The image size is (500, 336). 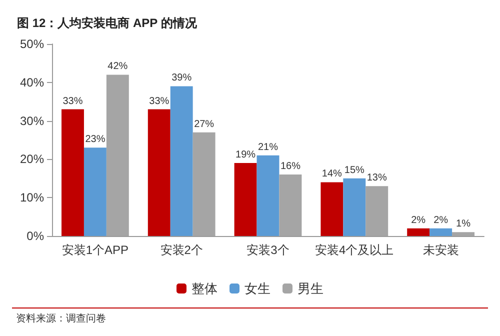 What do you see at coordinates (32, 197) in the screenshot?
I see `y-tick-label: 10%` at bounding box center [32, 197].